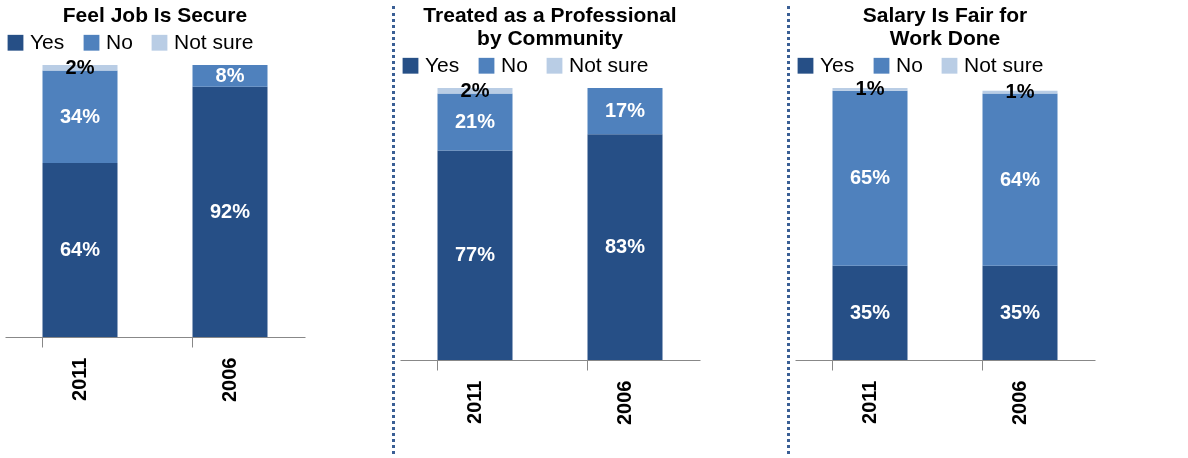  I want to click on data-label: 8%, so click(230, 74).